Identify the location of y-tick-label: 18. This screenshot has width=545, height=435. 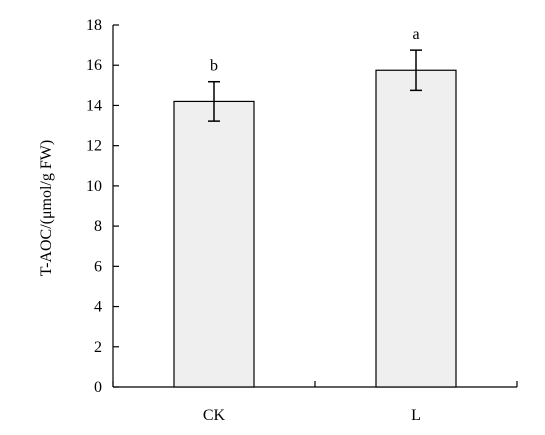
(94, 25).